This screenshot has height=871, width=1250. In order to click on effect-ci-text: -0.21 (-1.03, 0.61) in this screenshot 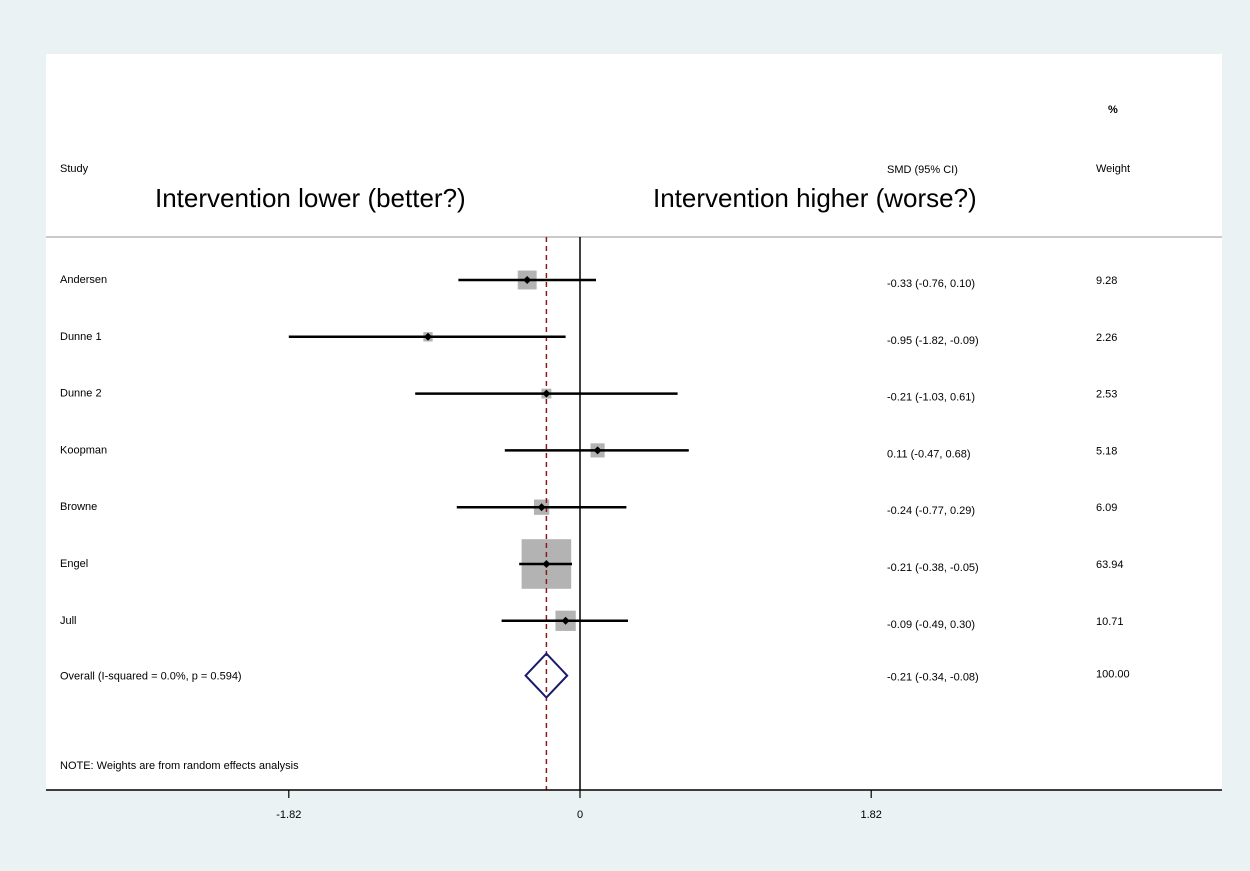, I will do `click(931, 398)`.